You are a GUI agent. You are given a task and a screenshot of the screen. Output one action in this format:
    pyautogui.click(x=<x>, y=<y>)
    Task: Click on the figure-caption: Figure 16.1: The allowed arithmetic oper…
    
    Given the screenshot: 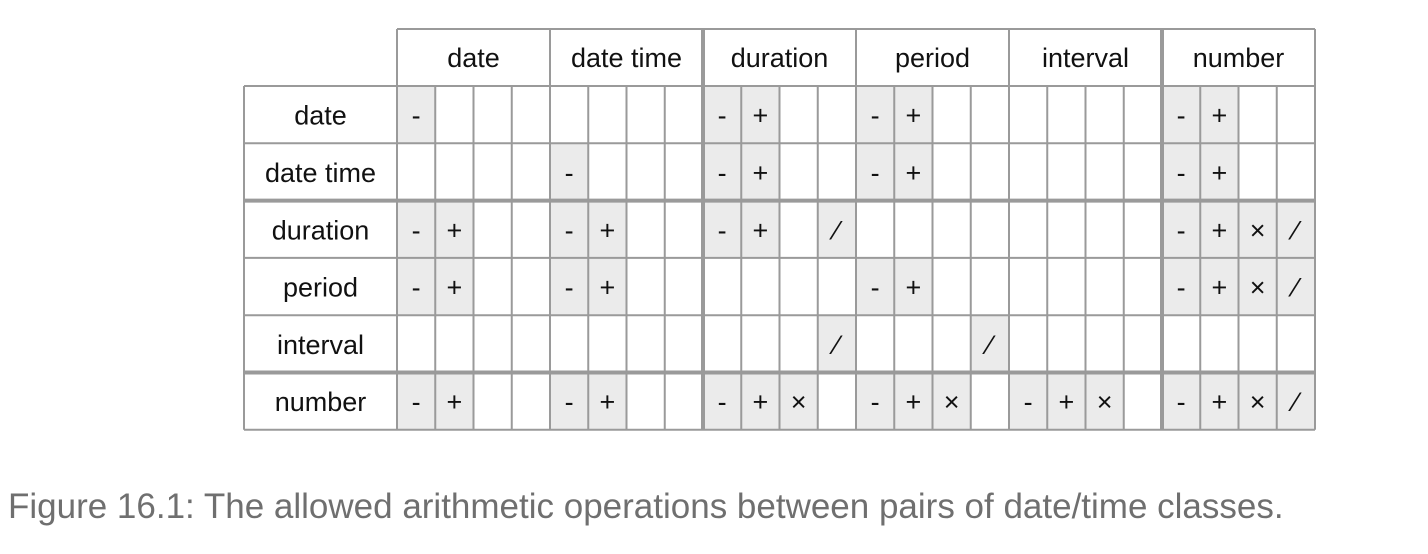 What is the action you would take?
    pyautogui.click(x=646, y=506)
    